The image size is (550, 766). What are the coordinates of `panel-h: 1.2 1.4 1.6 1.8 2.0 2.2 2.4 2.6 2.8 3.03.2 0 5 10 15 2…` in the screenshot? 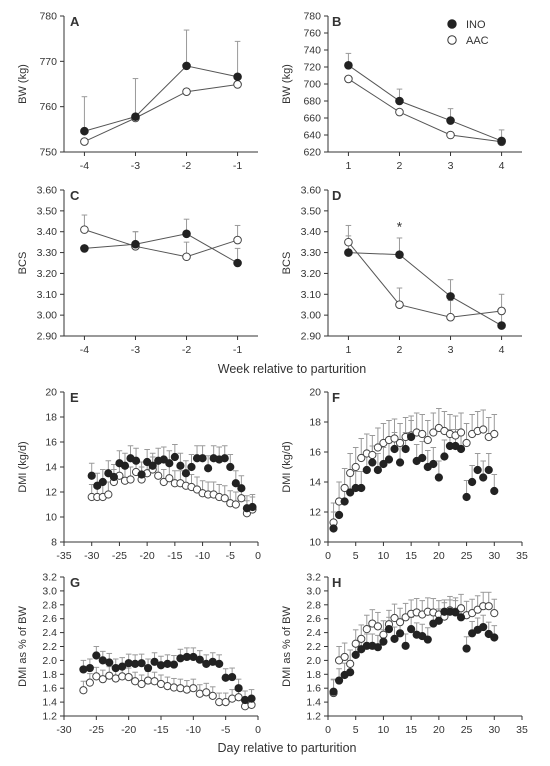 It's located at (404, 654).